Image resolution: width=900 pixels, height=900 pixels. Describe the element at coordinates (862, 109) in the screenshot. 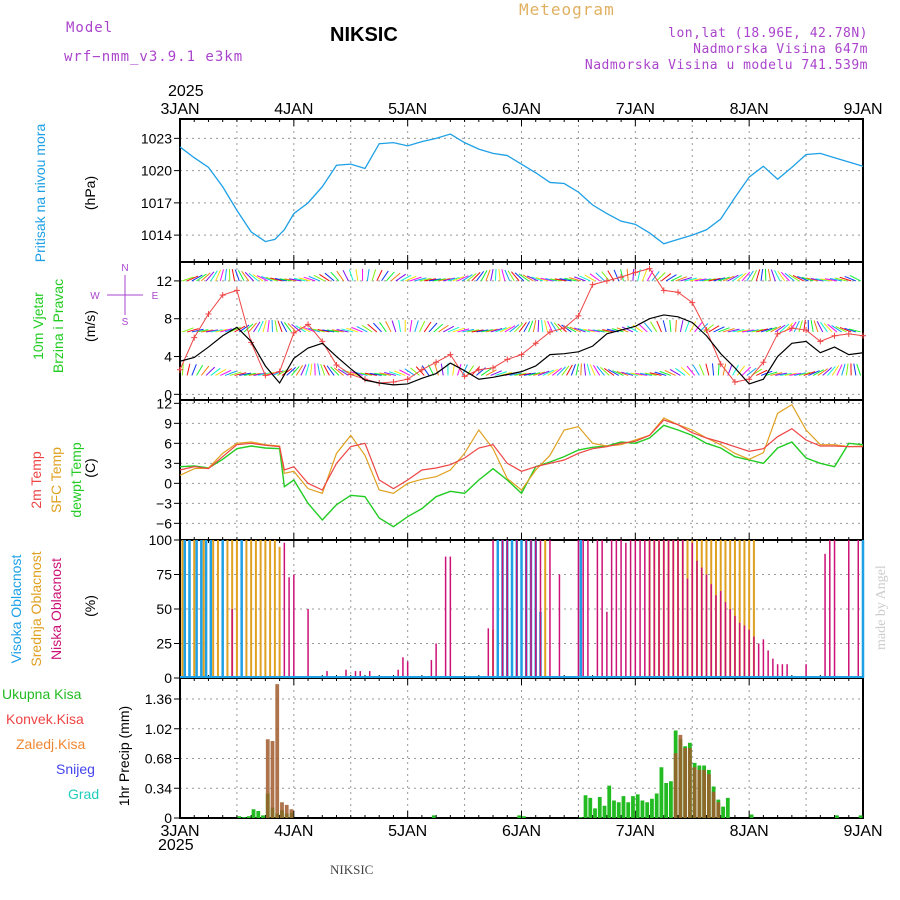

I see `xtick-label-top: 9JAN` at that location.